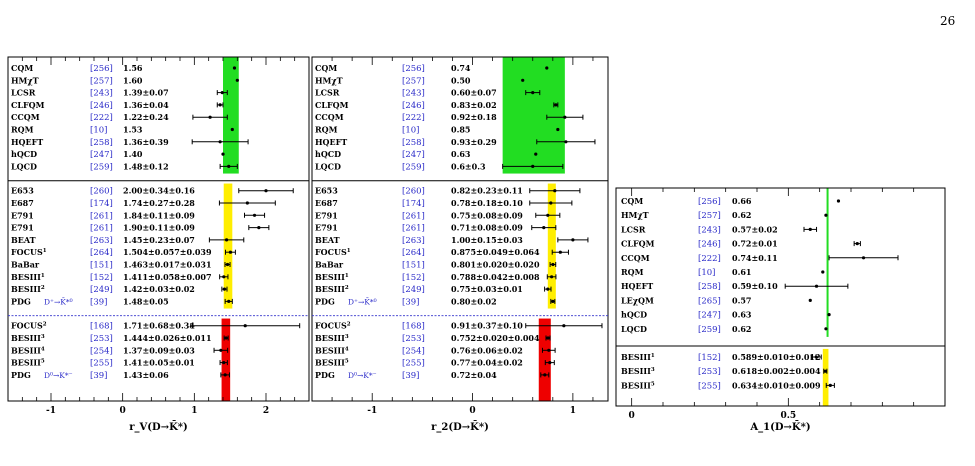 The image size is (975, 466). I want to click on decay-mode: D⁰→K*⁻, so click(58, 375).